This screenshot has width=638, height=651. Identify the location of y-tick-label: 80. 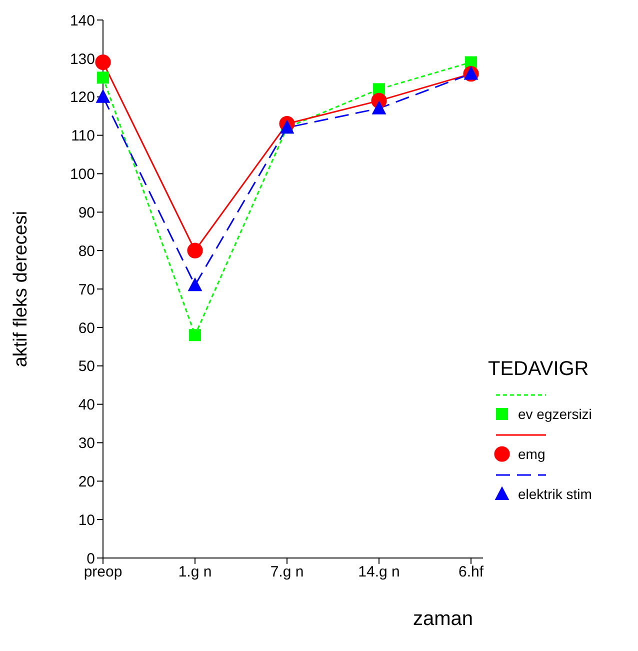
(86, 251).